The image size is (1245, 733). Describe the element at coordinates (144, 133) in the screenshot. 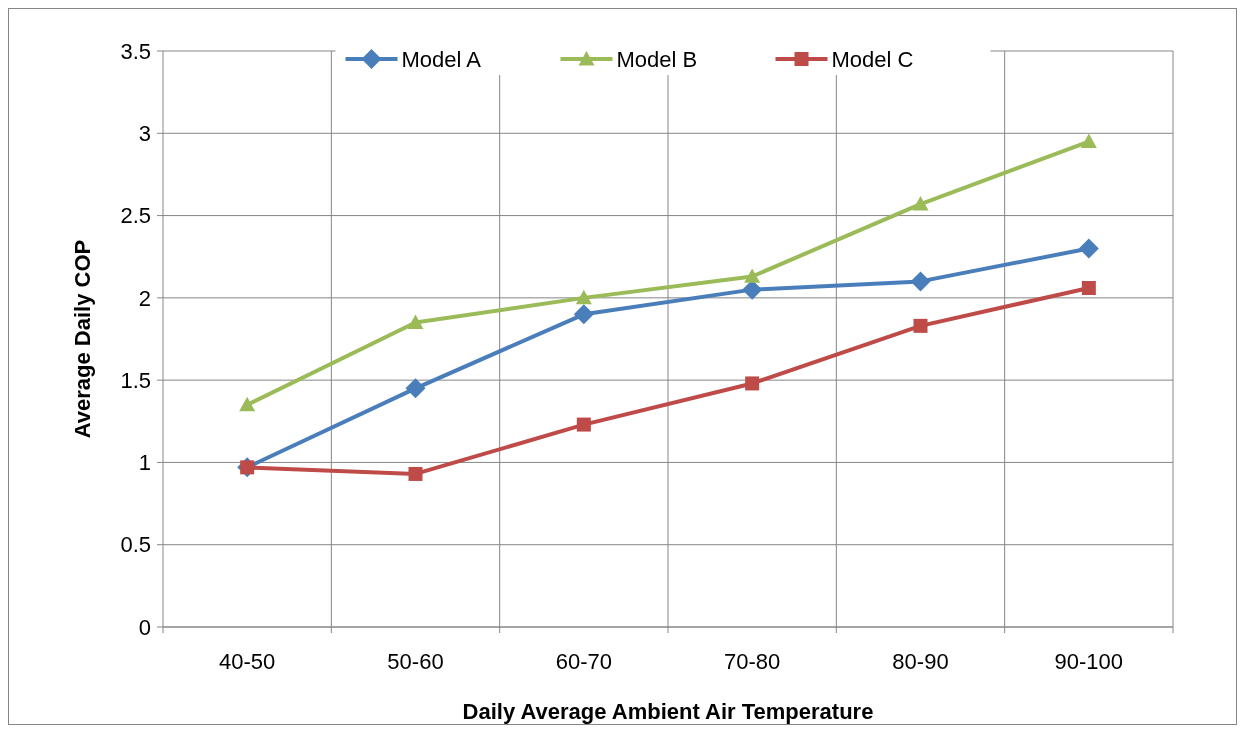

I see `y-tick-label: 3` at that location.